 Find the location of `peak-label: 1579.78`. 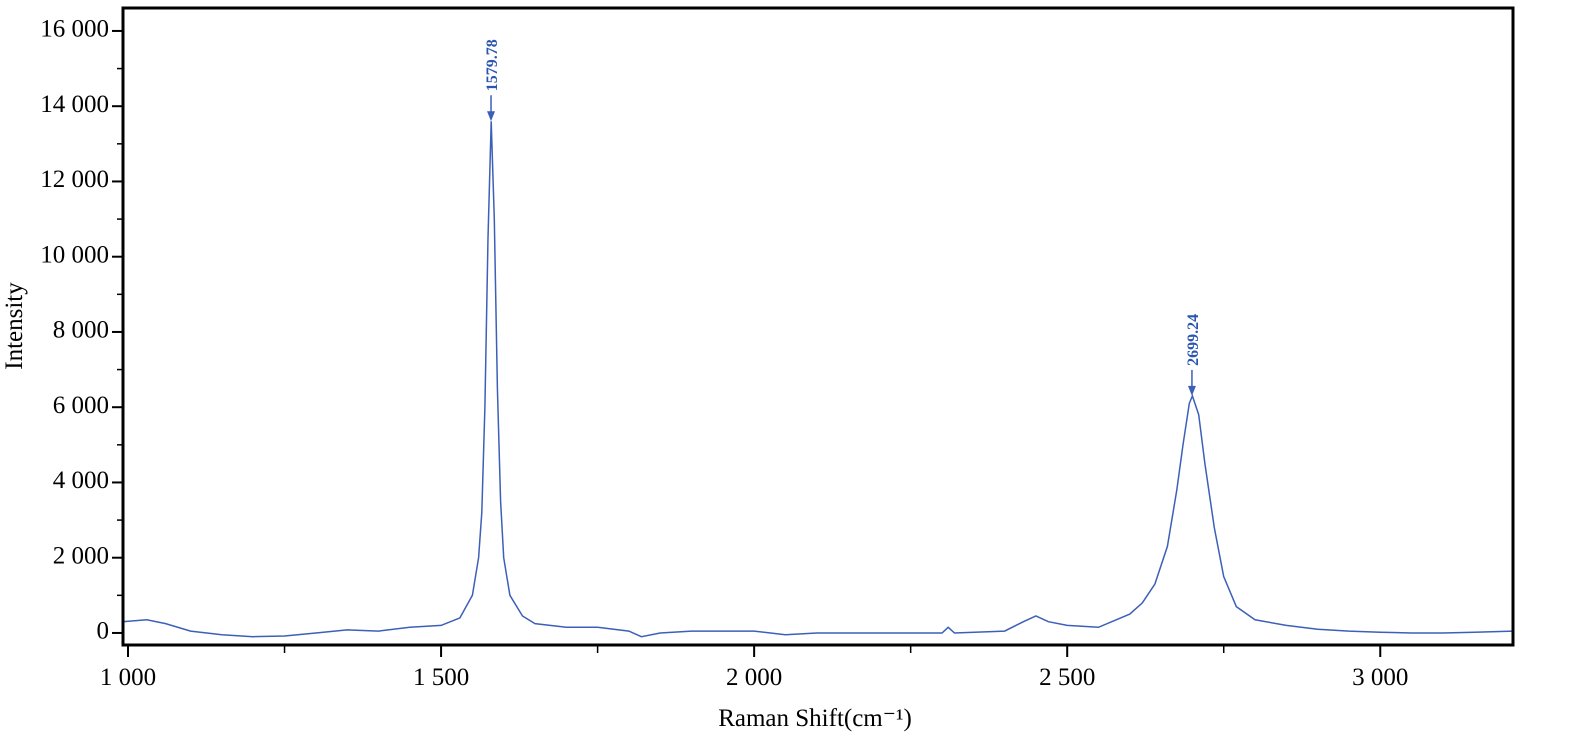

peak-label: 1579.78 is located at coordinates (492, 65).